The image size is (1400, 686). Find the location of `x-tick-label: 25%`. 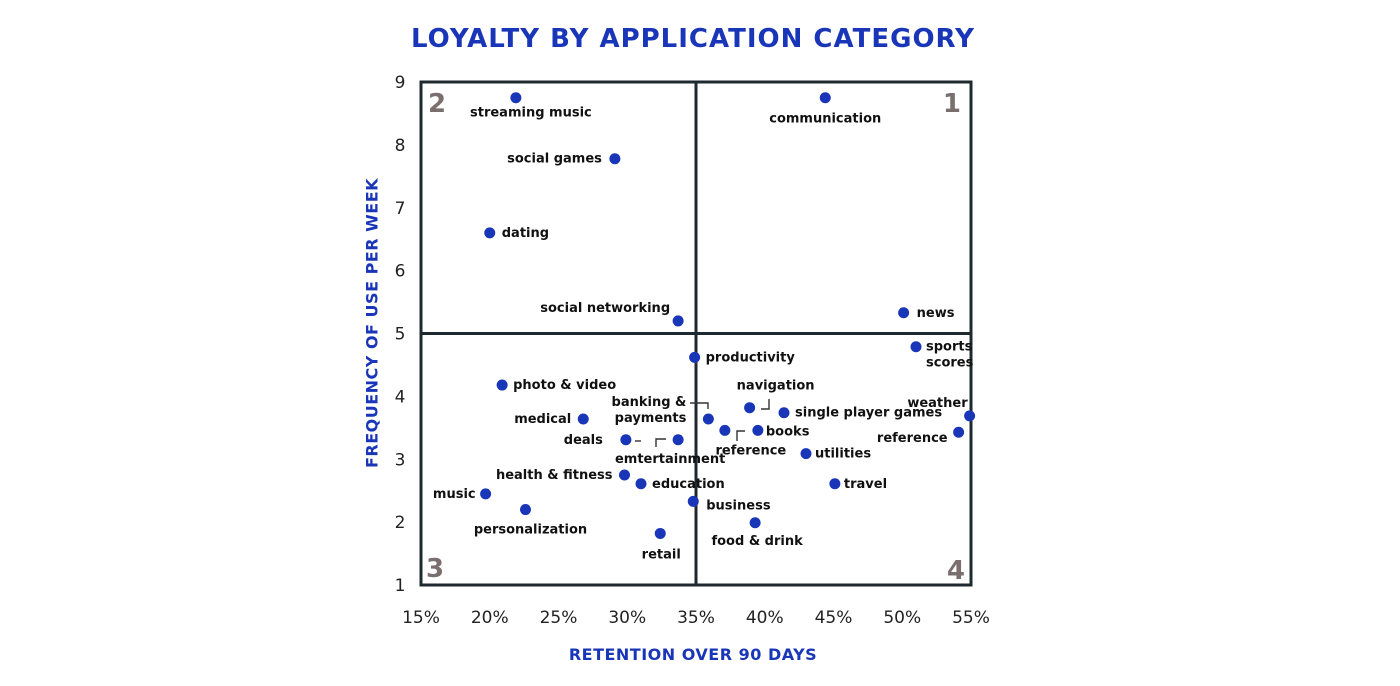

x-tick-label: 25% is located at coordinates (559, 618).